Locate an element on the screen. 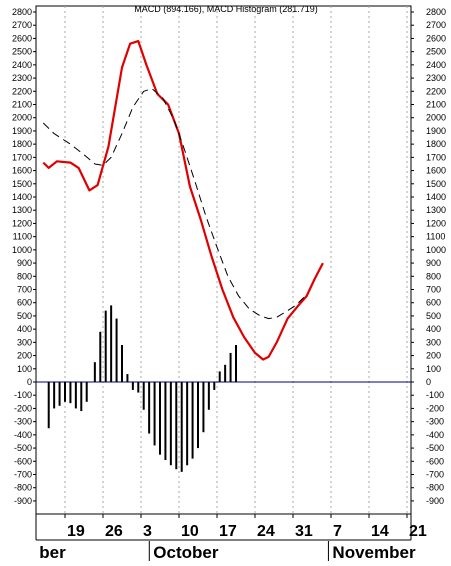  y-tick-label-left: 0 is located at coordinates (29, 382).